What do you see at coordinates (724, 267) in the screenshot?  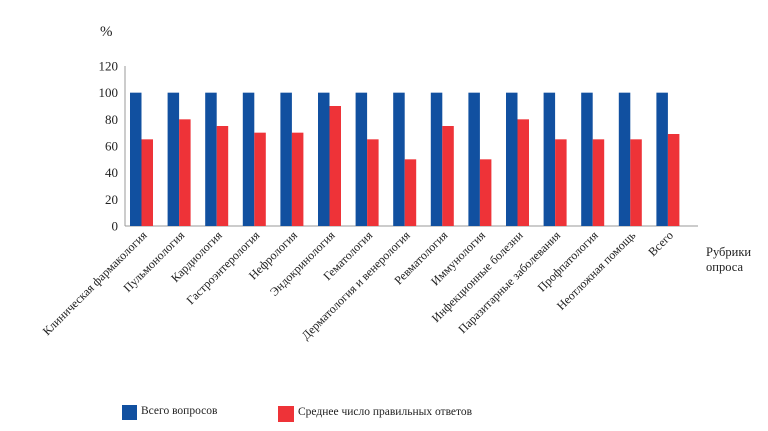 I see `x-axis-label-line2: опроса` at bounding box center [724, 267].